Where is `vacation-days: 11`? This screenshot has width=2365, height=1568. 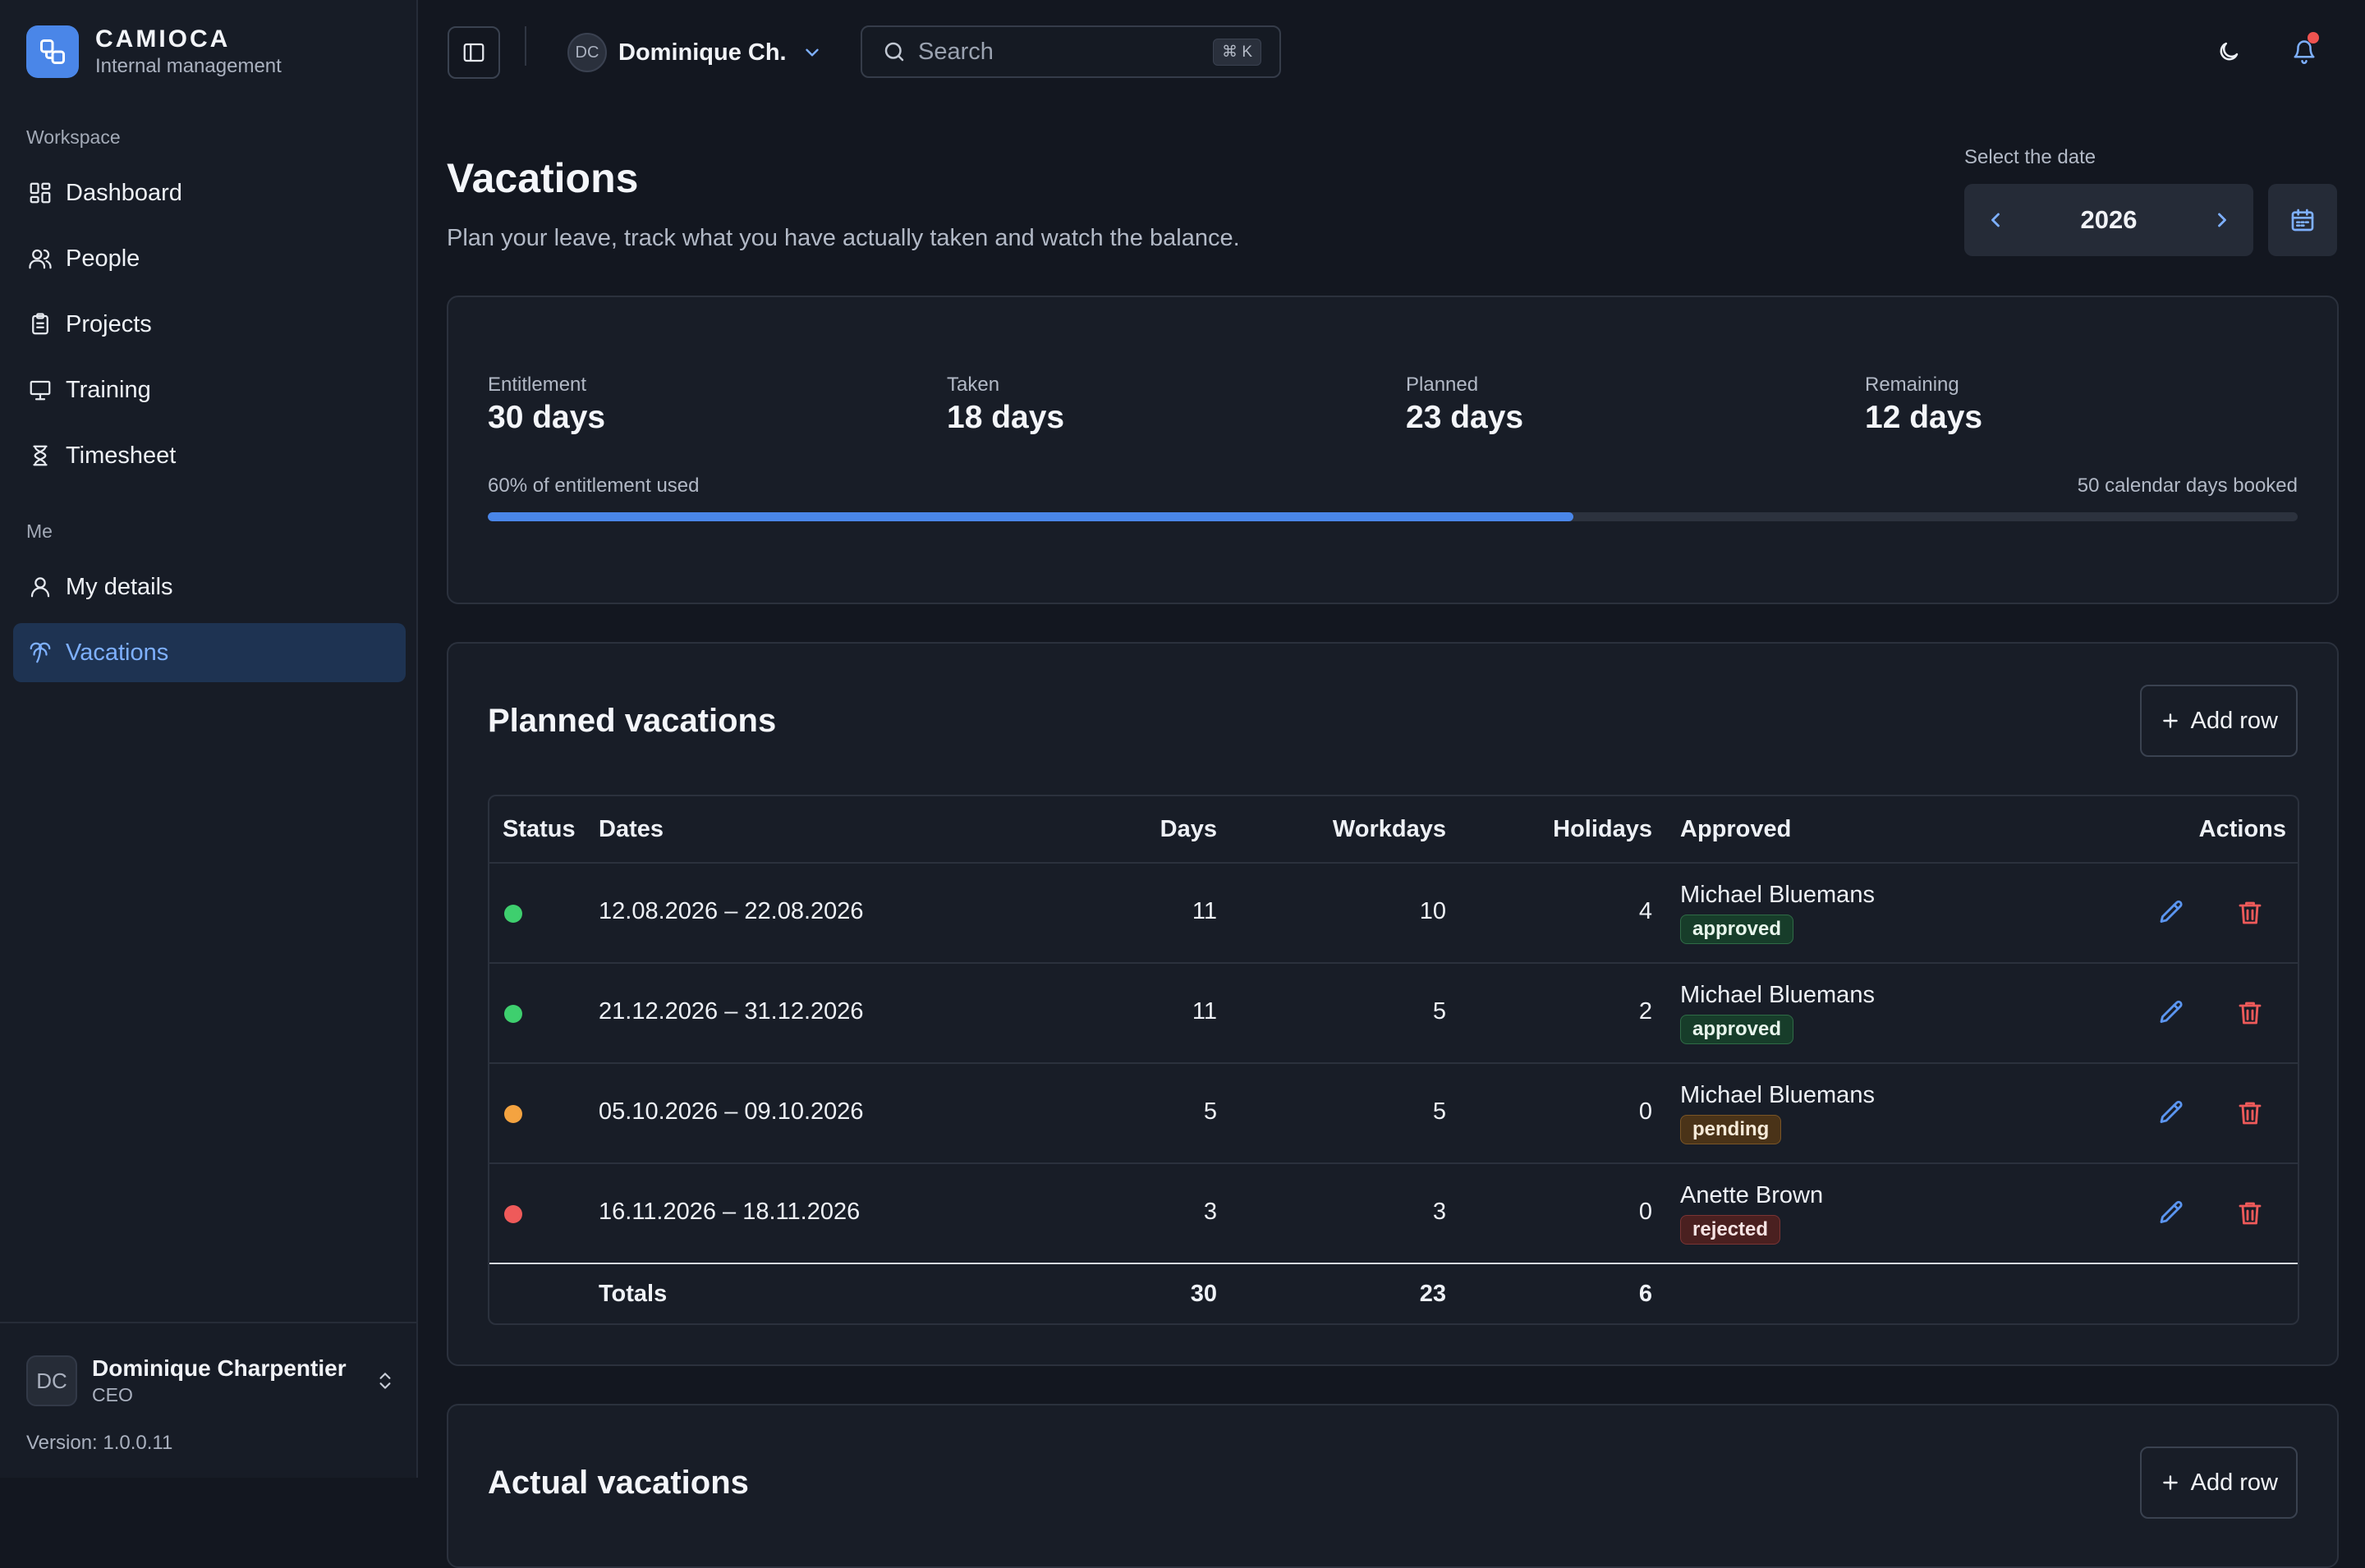 vacation-days: 11 is located at coordinates (1204, 911).